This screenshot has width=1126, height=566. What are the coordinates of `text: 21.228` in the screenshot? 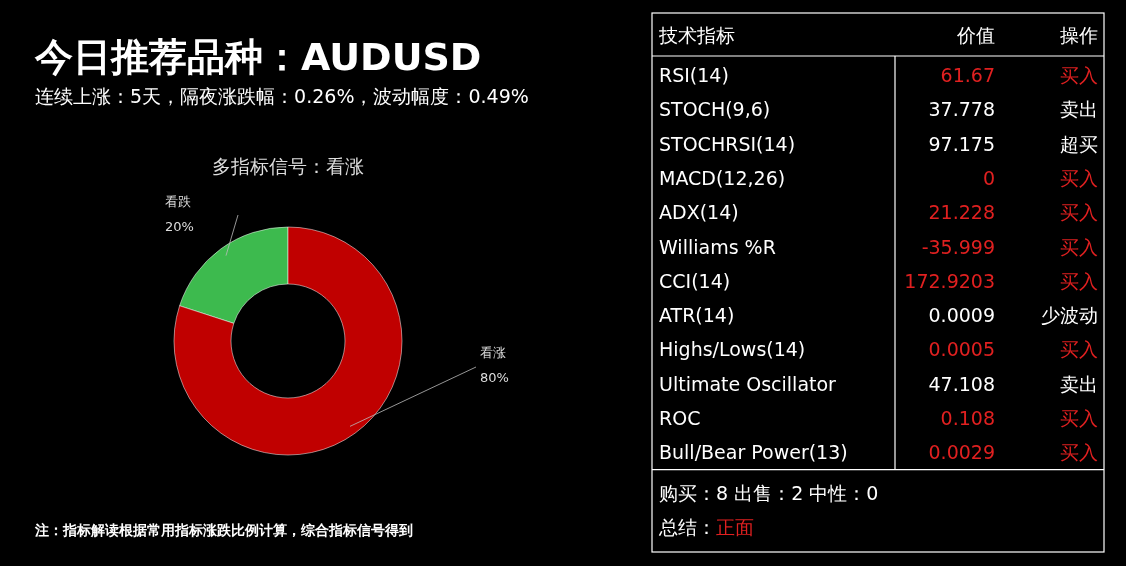 It's located at (961, 212).